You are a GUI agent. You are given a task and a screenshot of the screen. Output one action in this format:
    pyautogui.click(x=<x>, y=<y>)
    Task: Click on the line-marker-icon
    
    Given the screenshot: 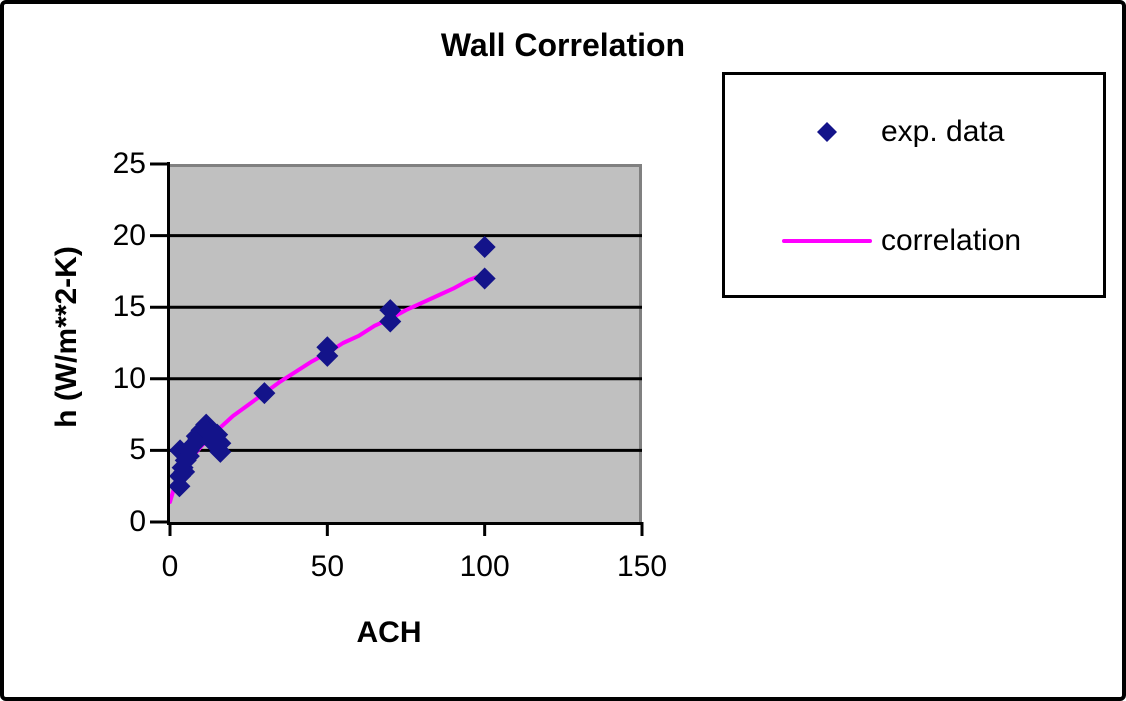 What is the action you would take?
    pyautogui.click(x=827, y=241)
    